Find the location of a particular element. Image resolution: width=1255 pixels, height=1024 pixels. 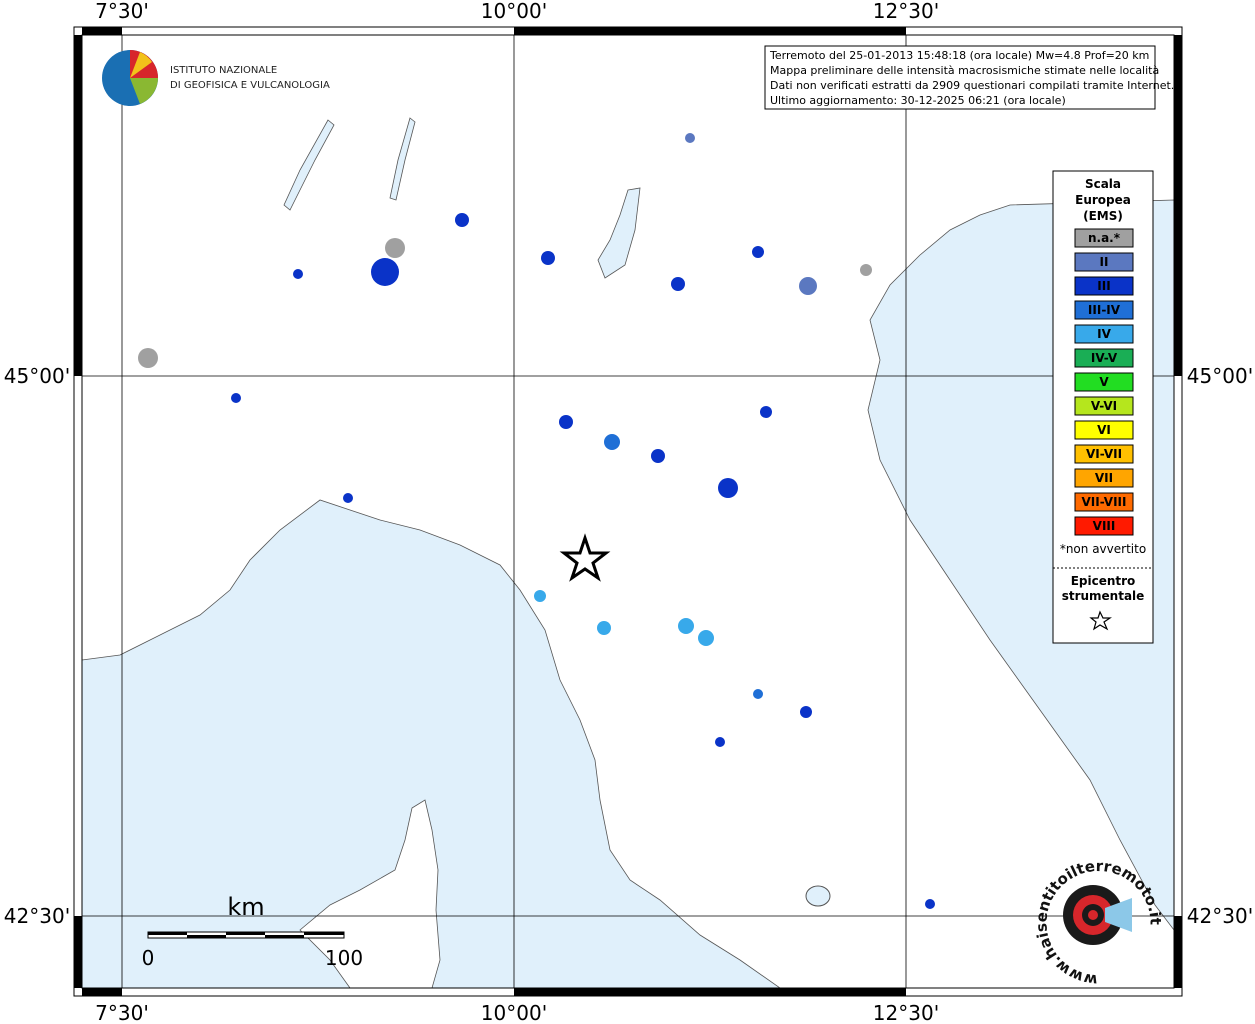

ingv-name: ISTITUTO NAZIONALE is located at coordinates (223, 70).